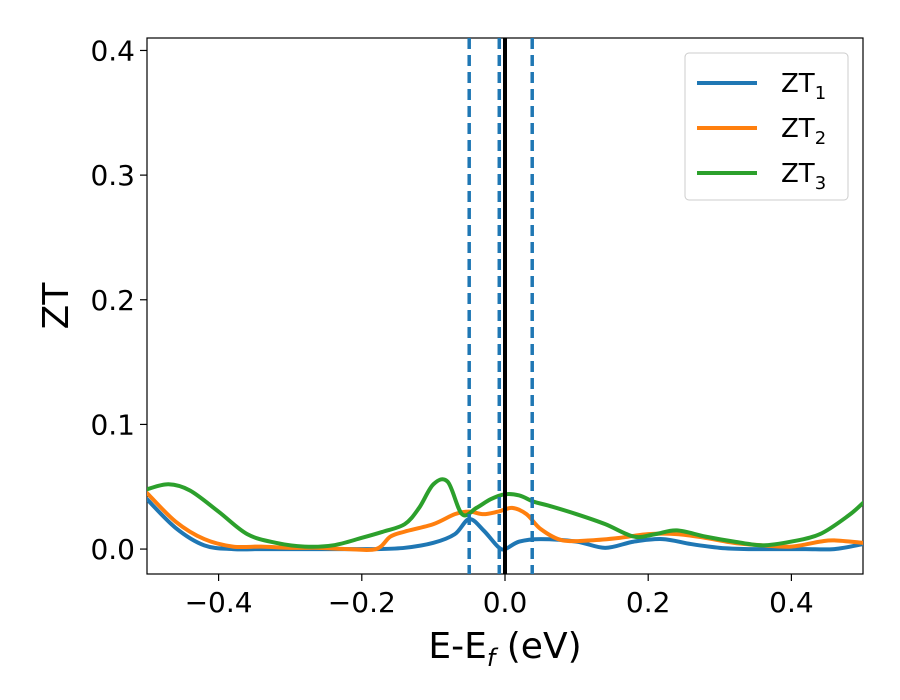  What do you see at coordinates (112, 424) in the screenshot?
I see `y-tick-label: 0.1` at bounding box center [112, 424].